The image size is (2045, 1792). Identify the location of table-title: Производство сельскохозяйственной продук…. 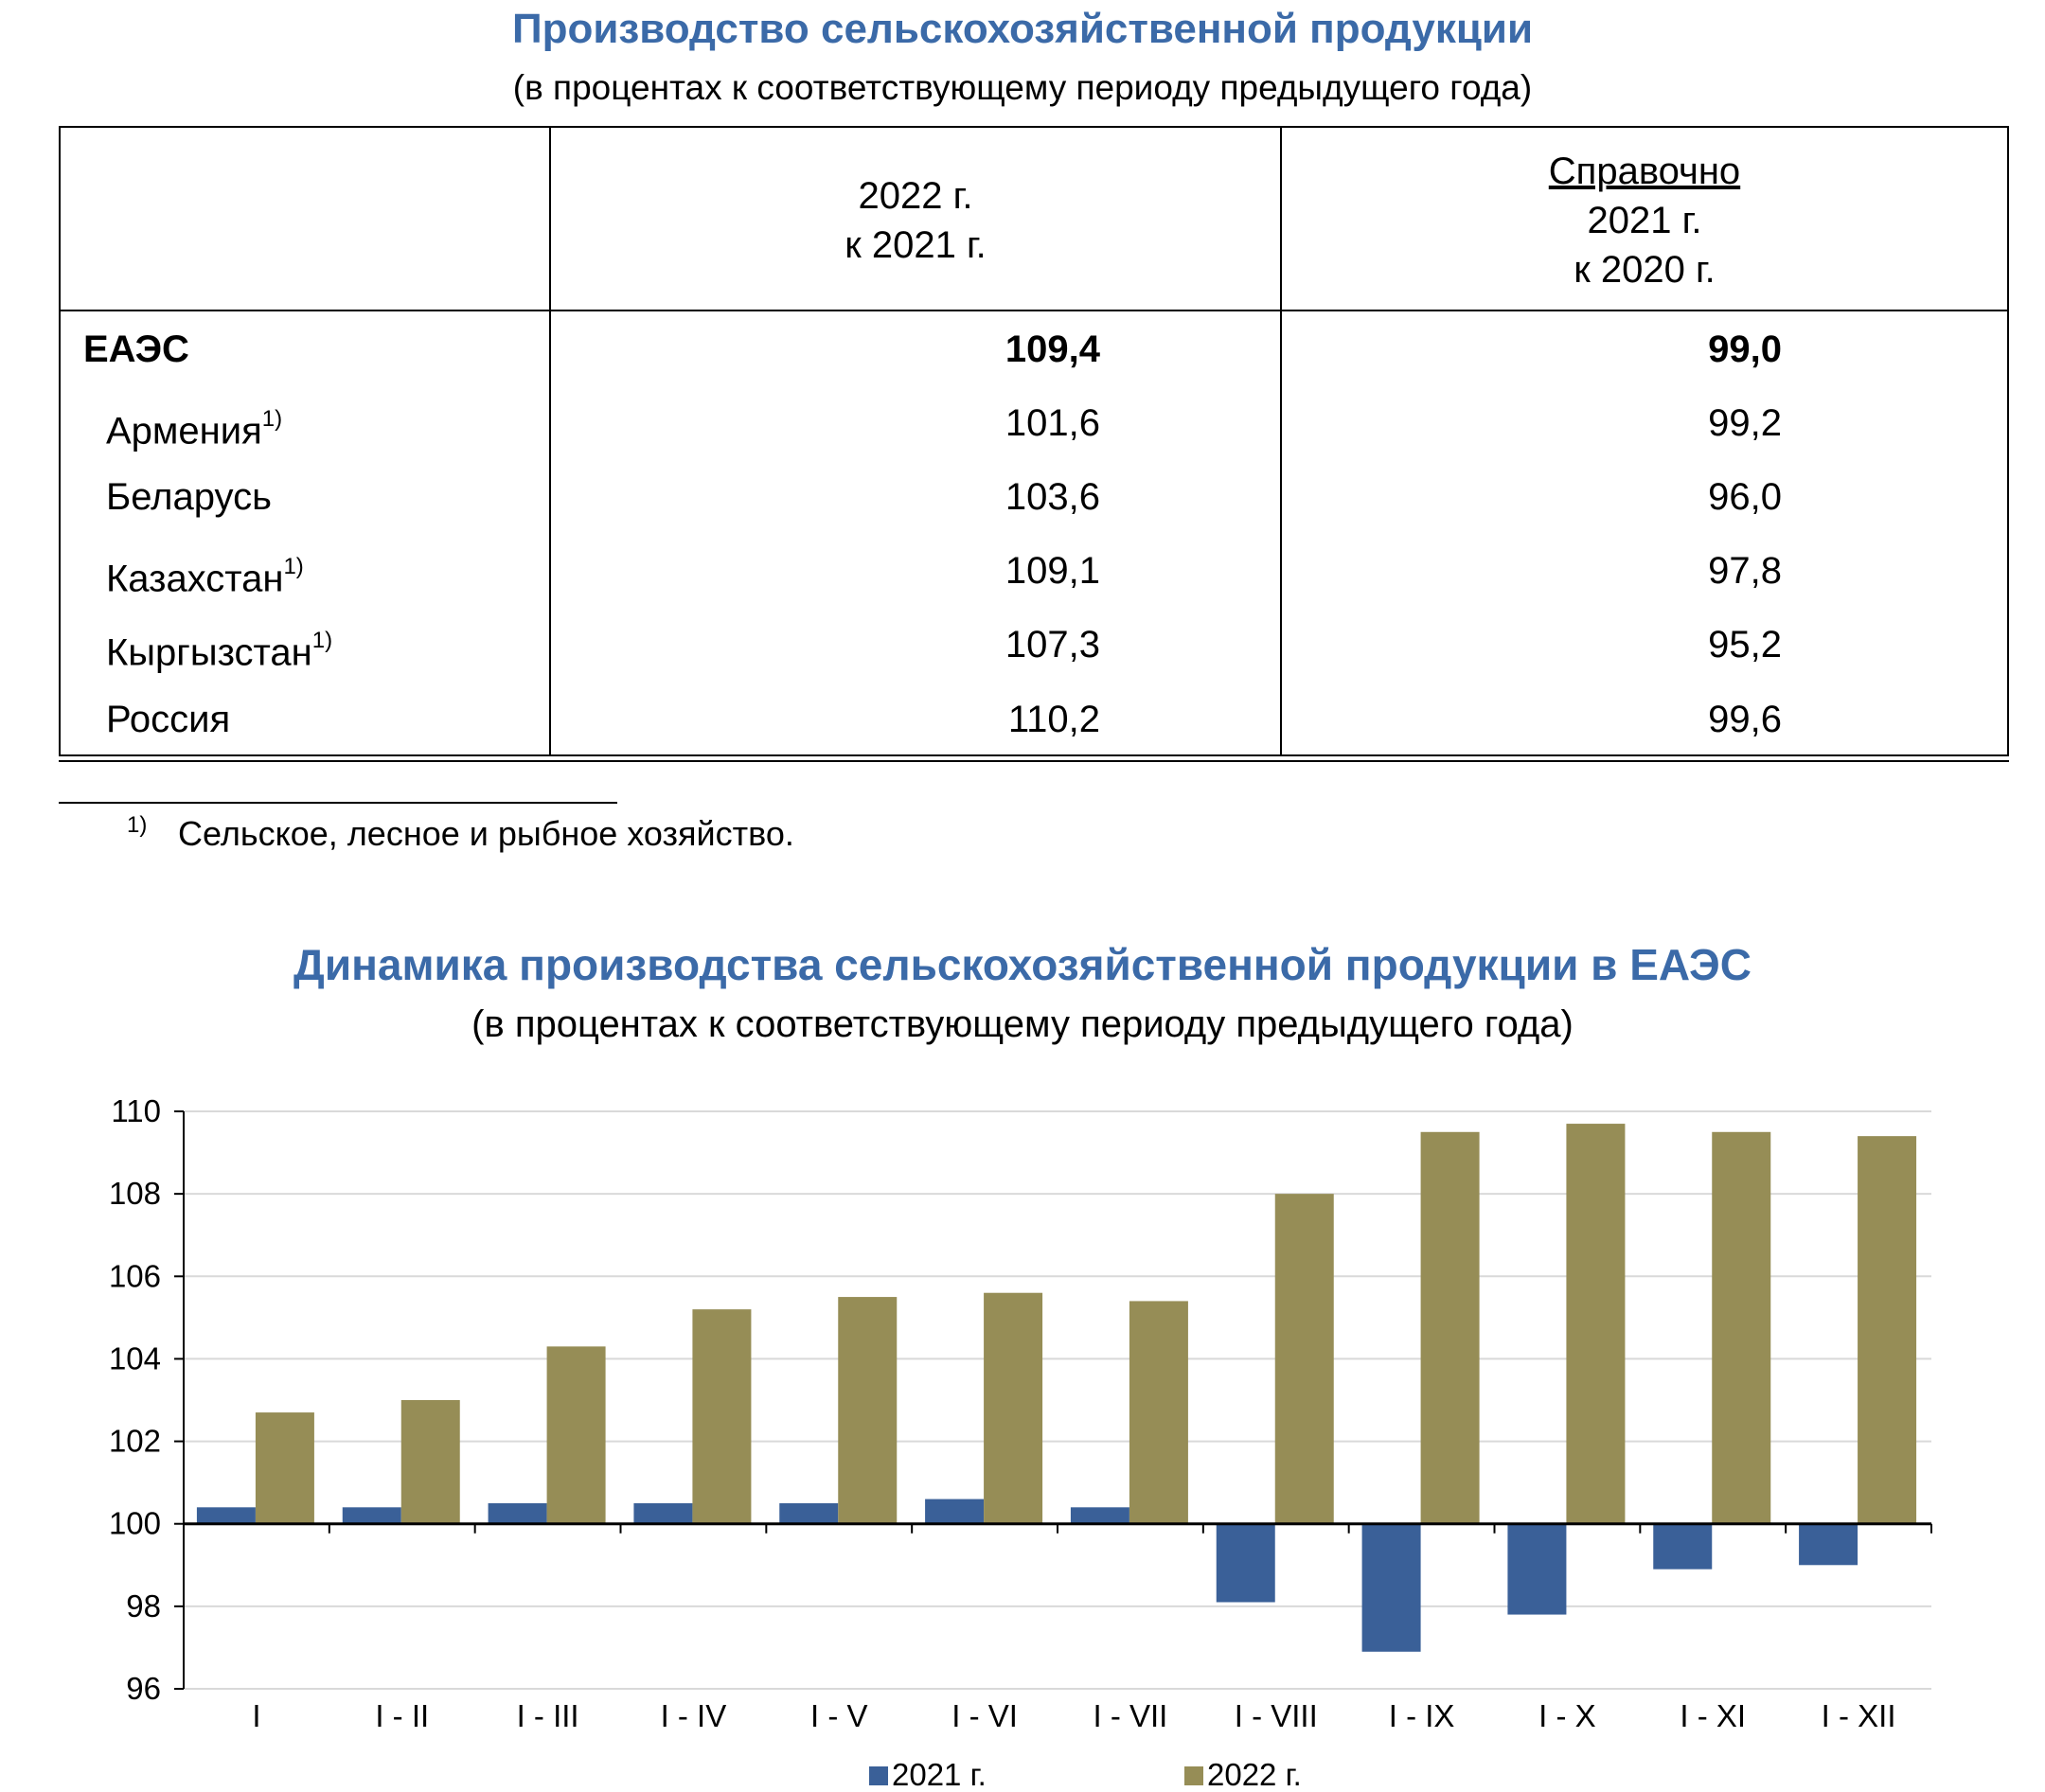
(1022, 29).